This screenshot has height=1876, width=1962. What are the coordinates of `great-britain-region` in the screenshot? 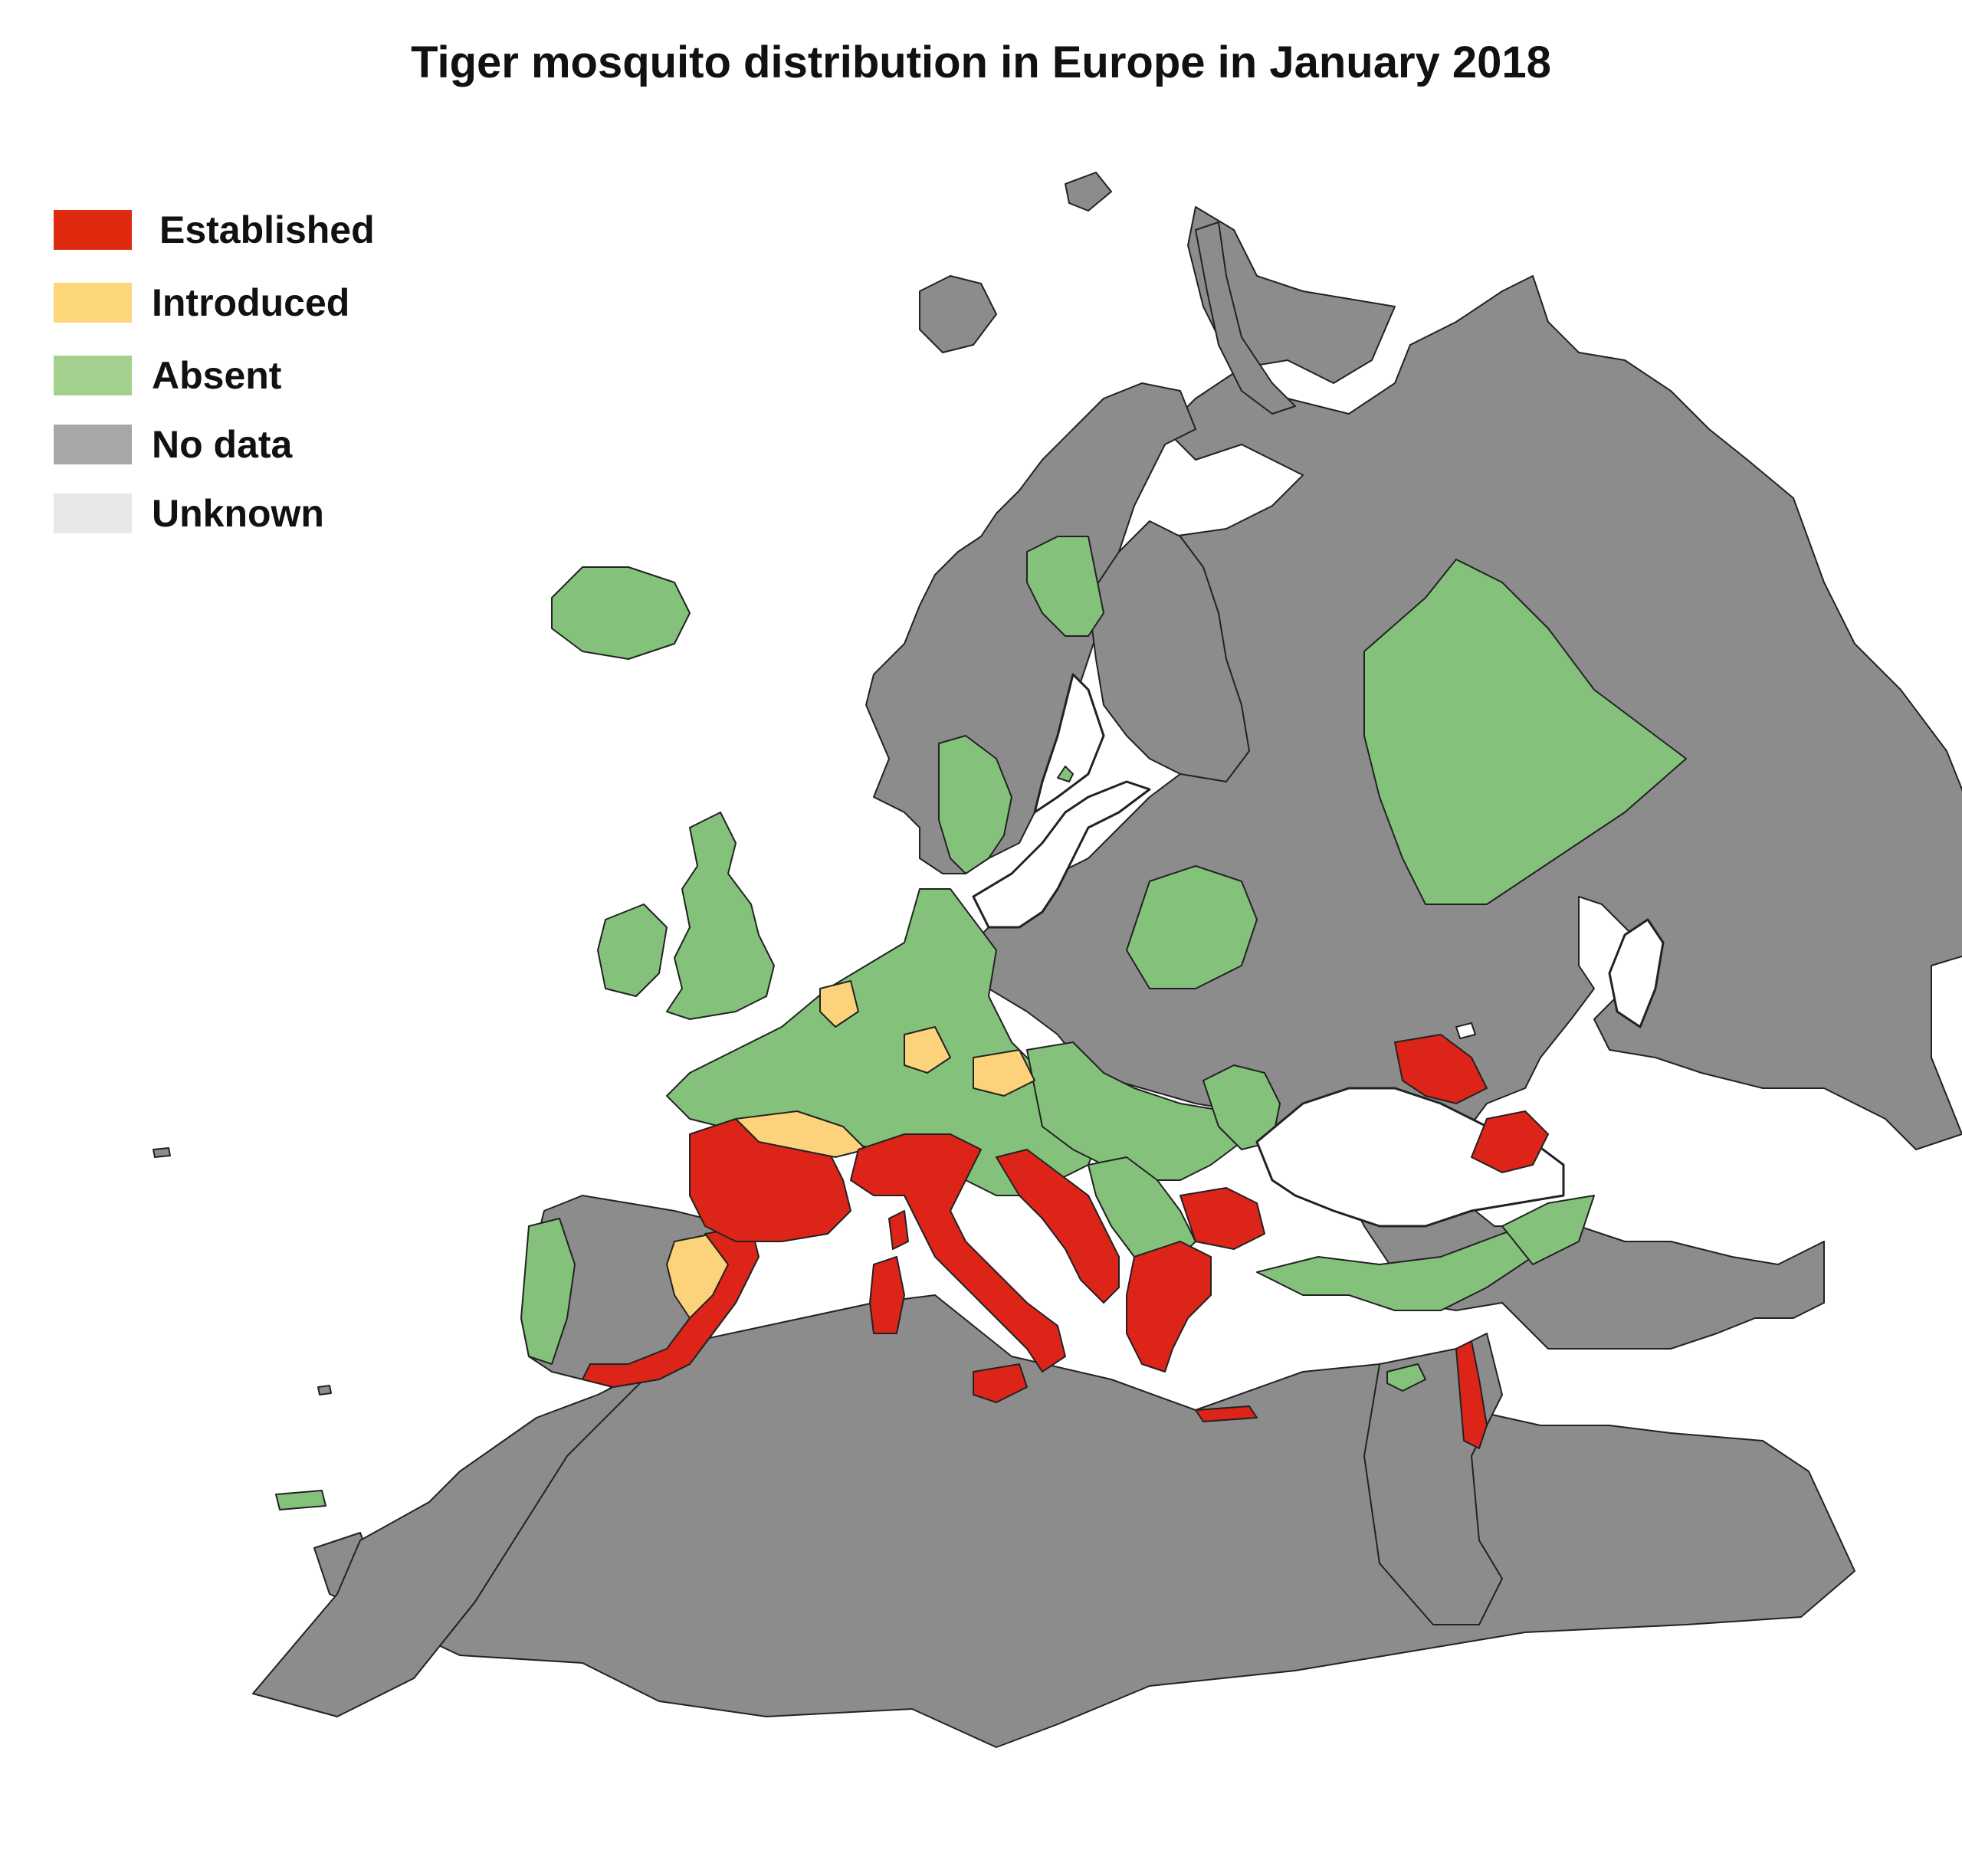 It's located at (720, 916).